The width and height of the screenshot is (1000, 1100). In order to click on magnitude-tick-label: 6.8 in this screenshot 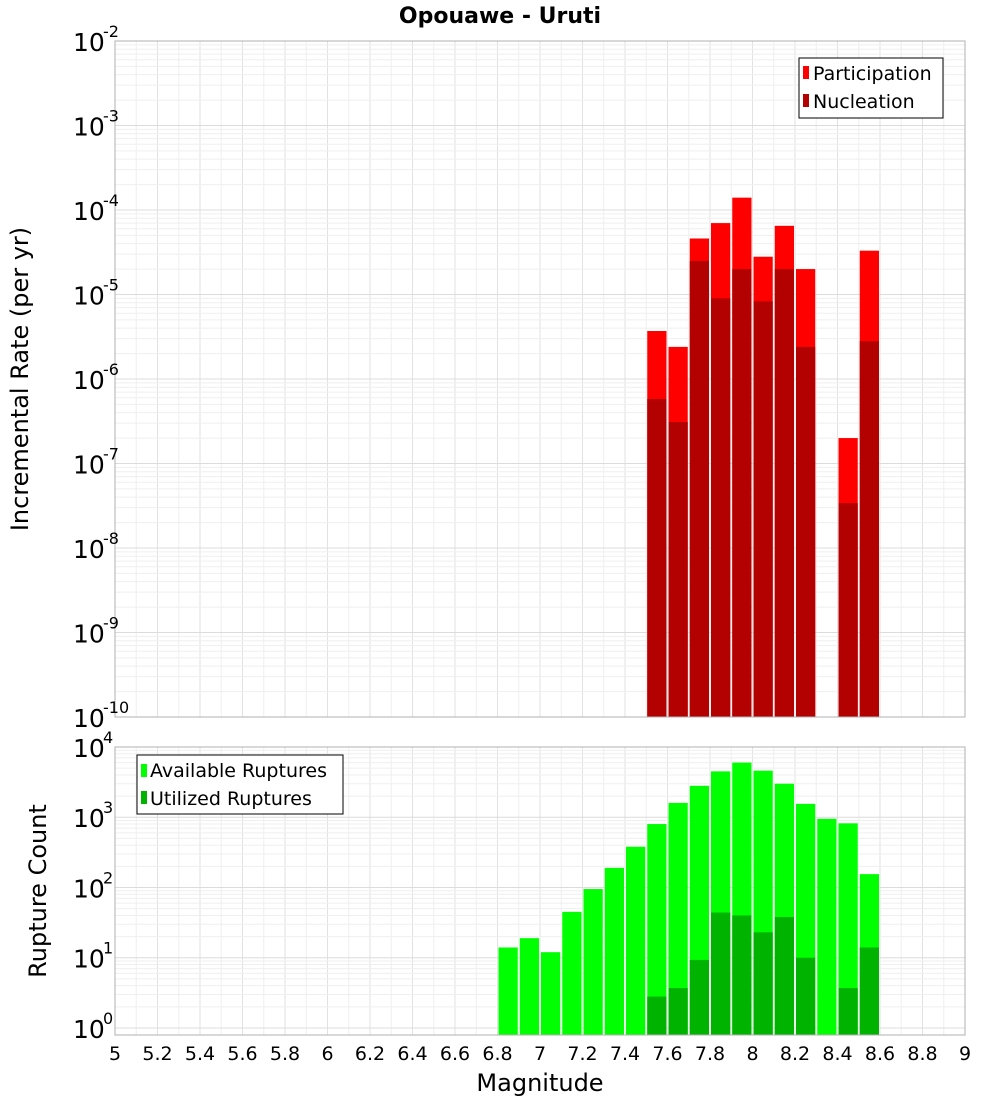, I will do `click(497, 1054)`.